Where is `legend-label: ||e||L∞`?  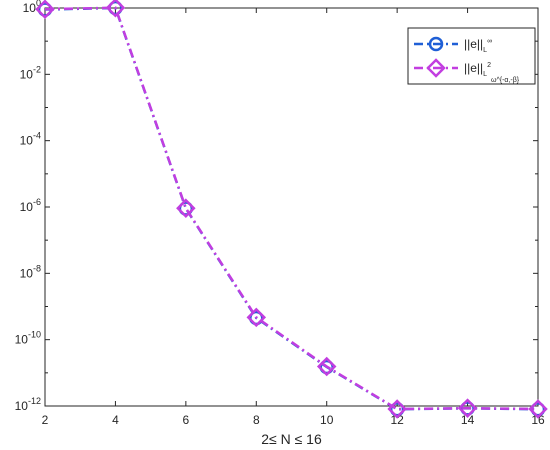
legend-label: ||e||L∞ is located at coordinates (478, 45).